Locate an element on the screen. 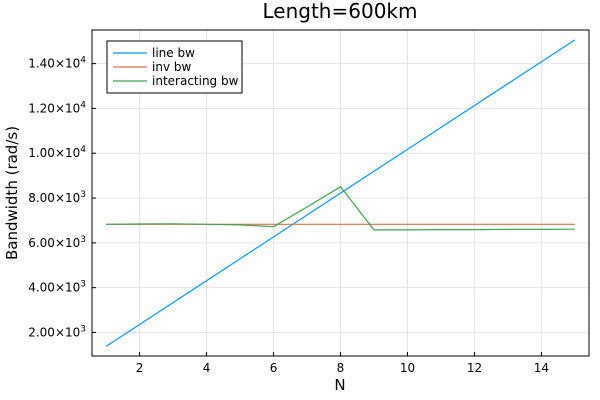  chart-title: Length=600km is located at coordinates (340, 11).